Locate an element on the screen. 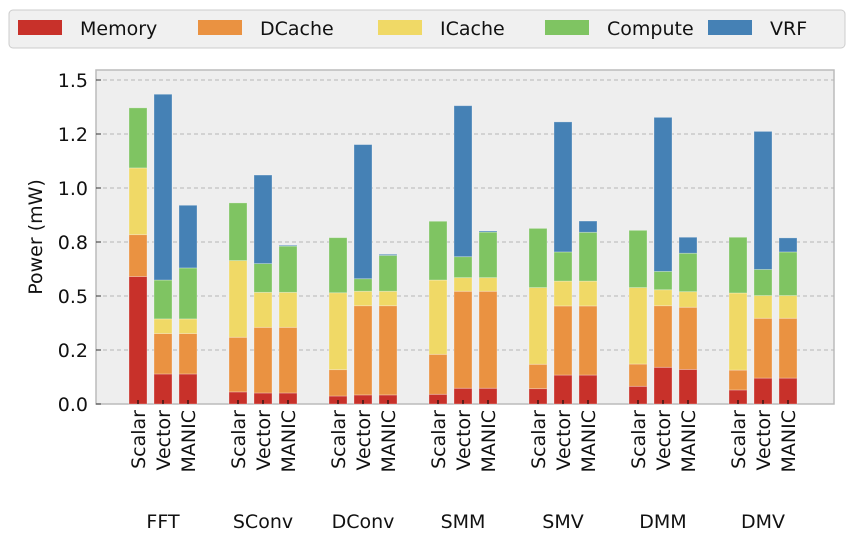  legend-swatch-icache is located at coordinates (400, 27).